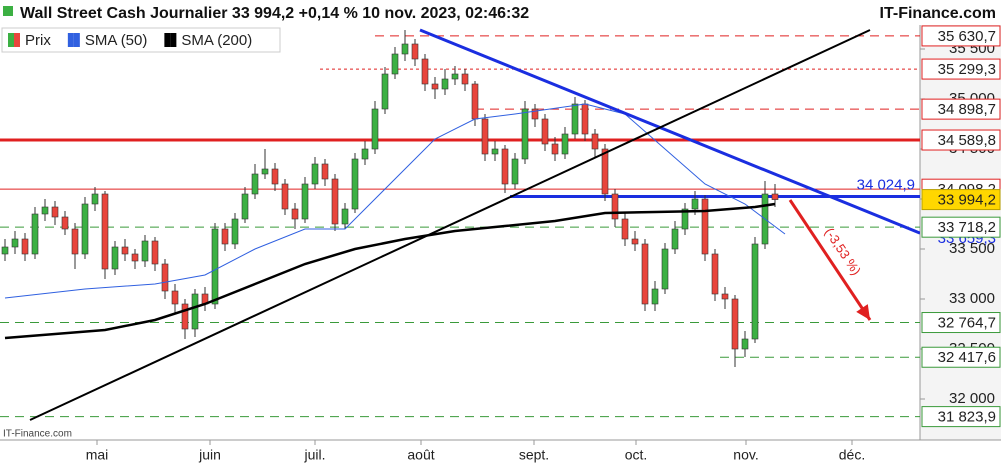  I want to click on y-tick-label: 32 000, so click(972, 398).